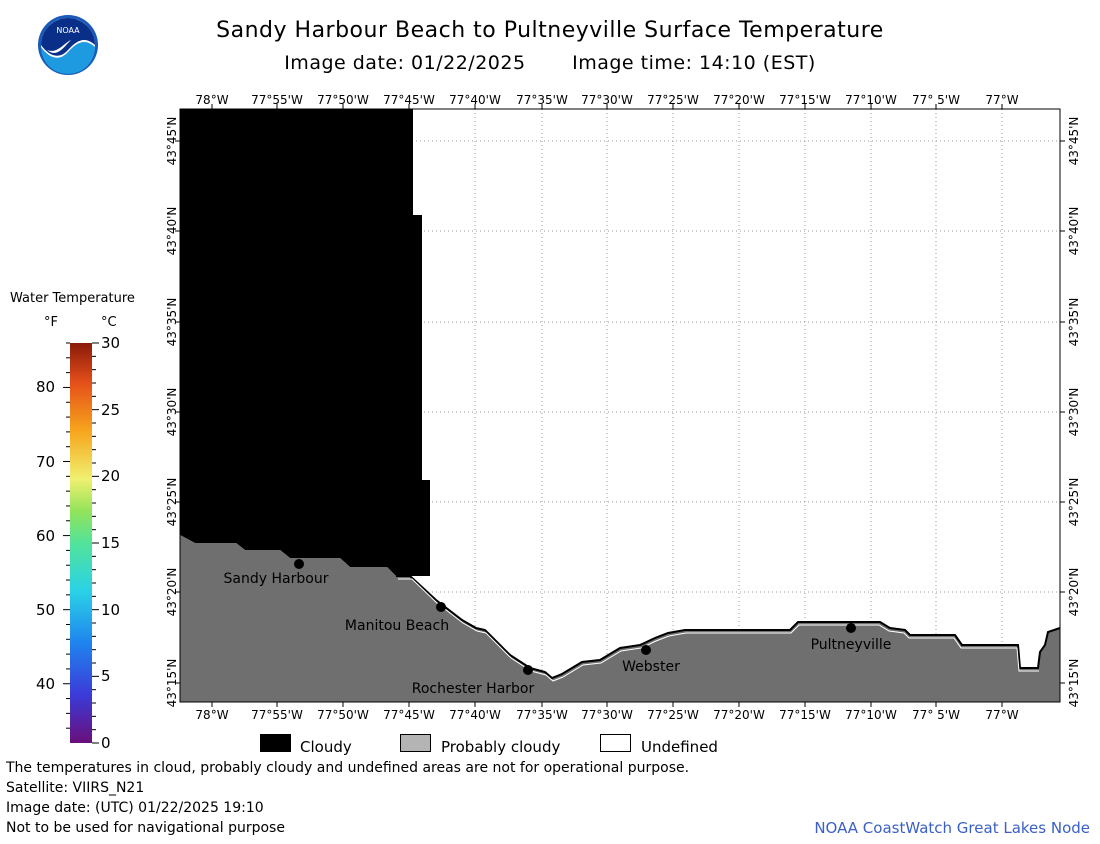 This screenshot has width=1100, height=844. Describe the element at coordinates (936, 715) in the screenshot. I see `lon-label-bottom: 77° 5'W` at that location.